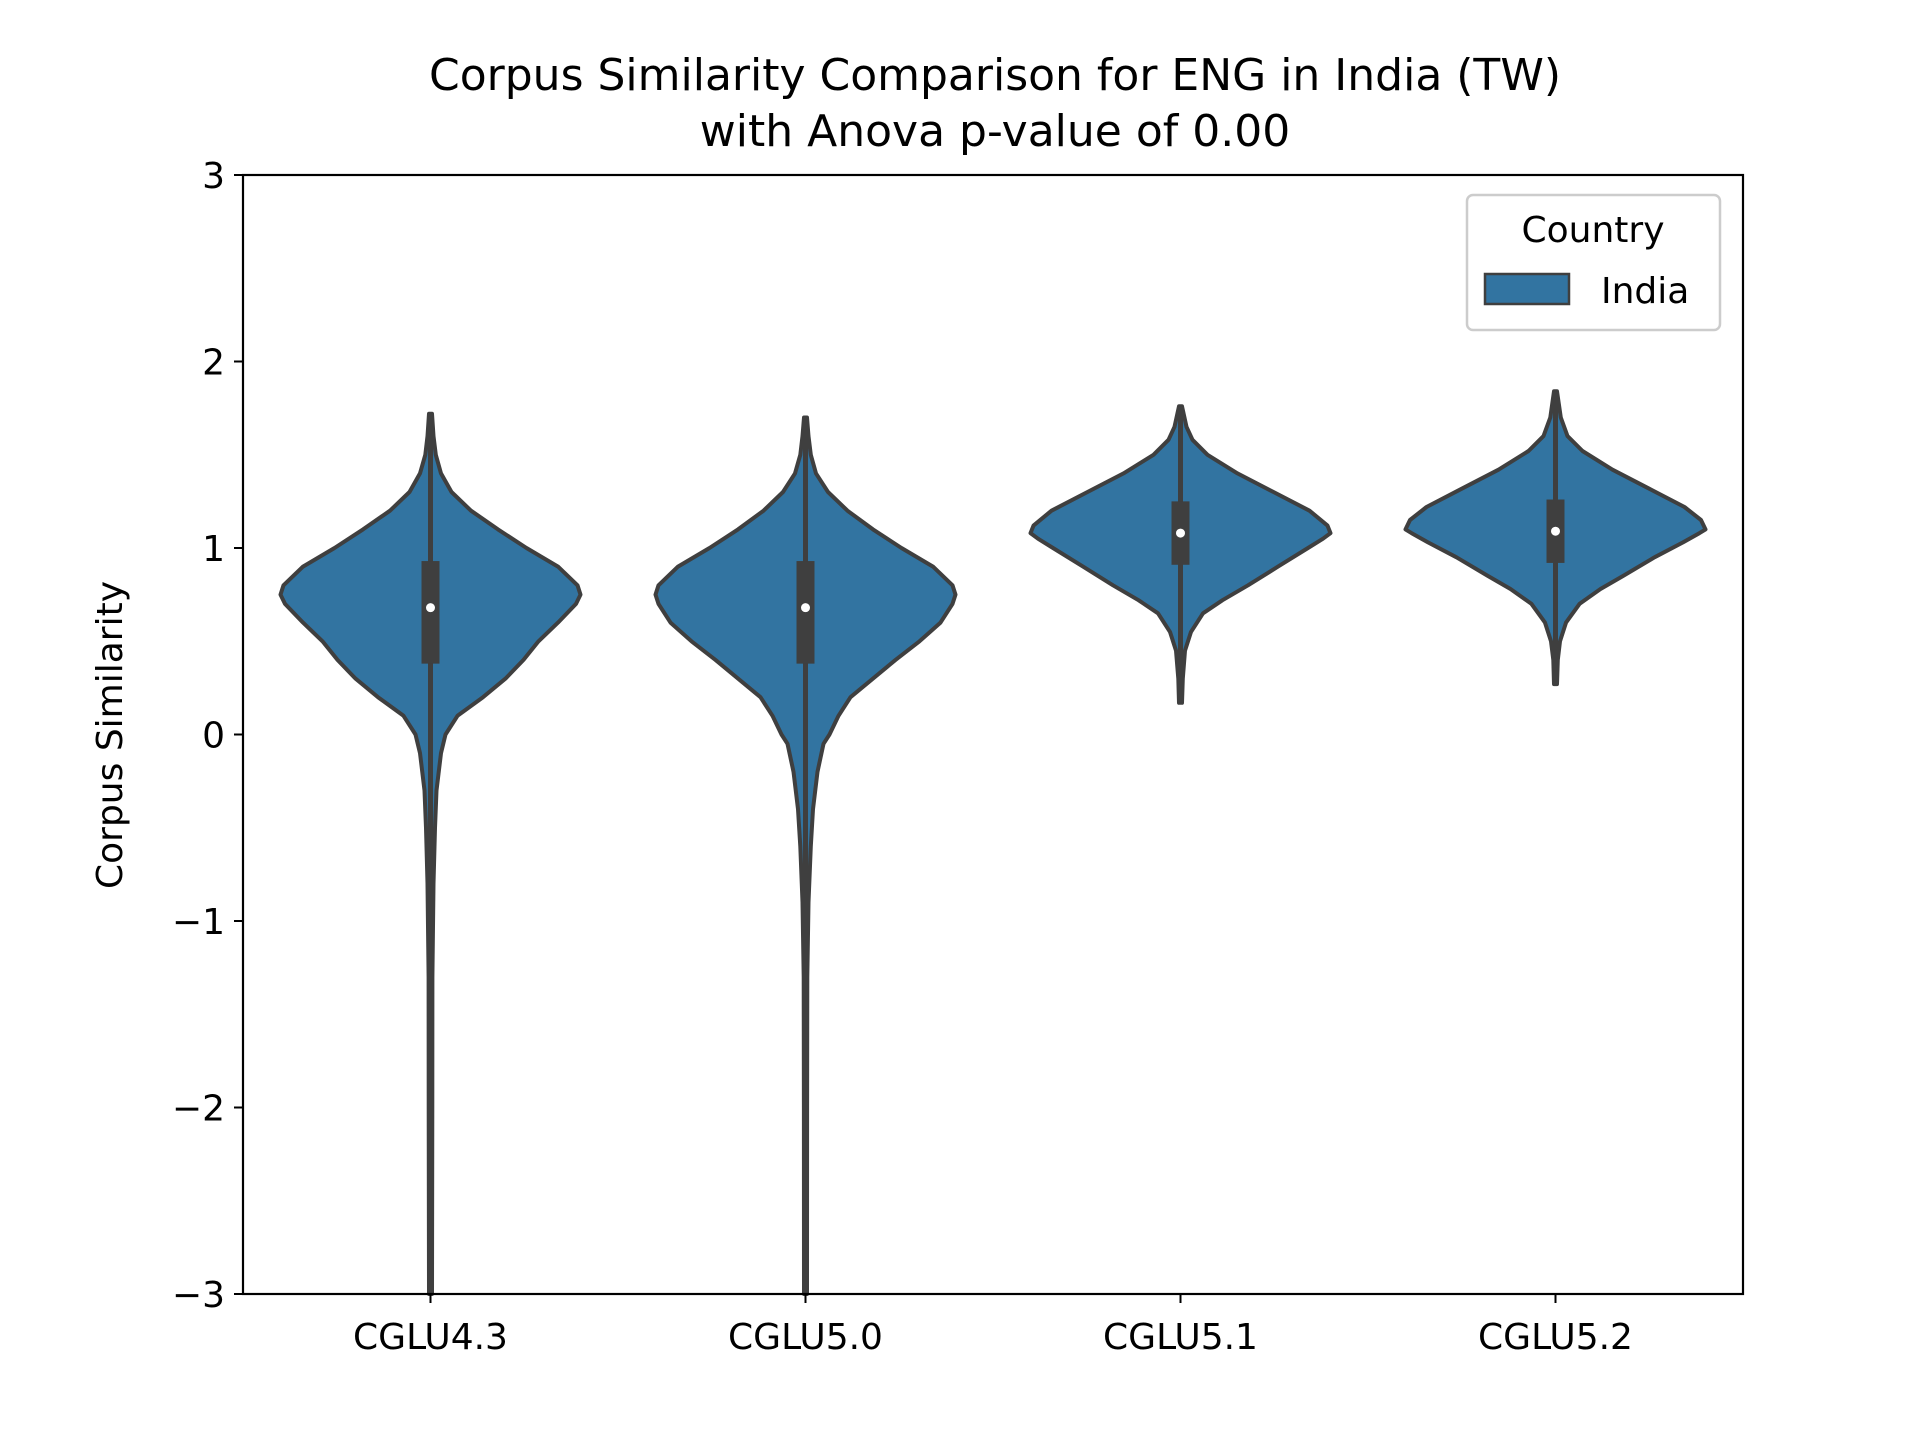 This screenshot has width=1920, height=1440. What do you see at coordinates (1592, 230) in the screenshot?
I see `legend-title: Country` at bounding box center [1592, 230].